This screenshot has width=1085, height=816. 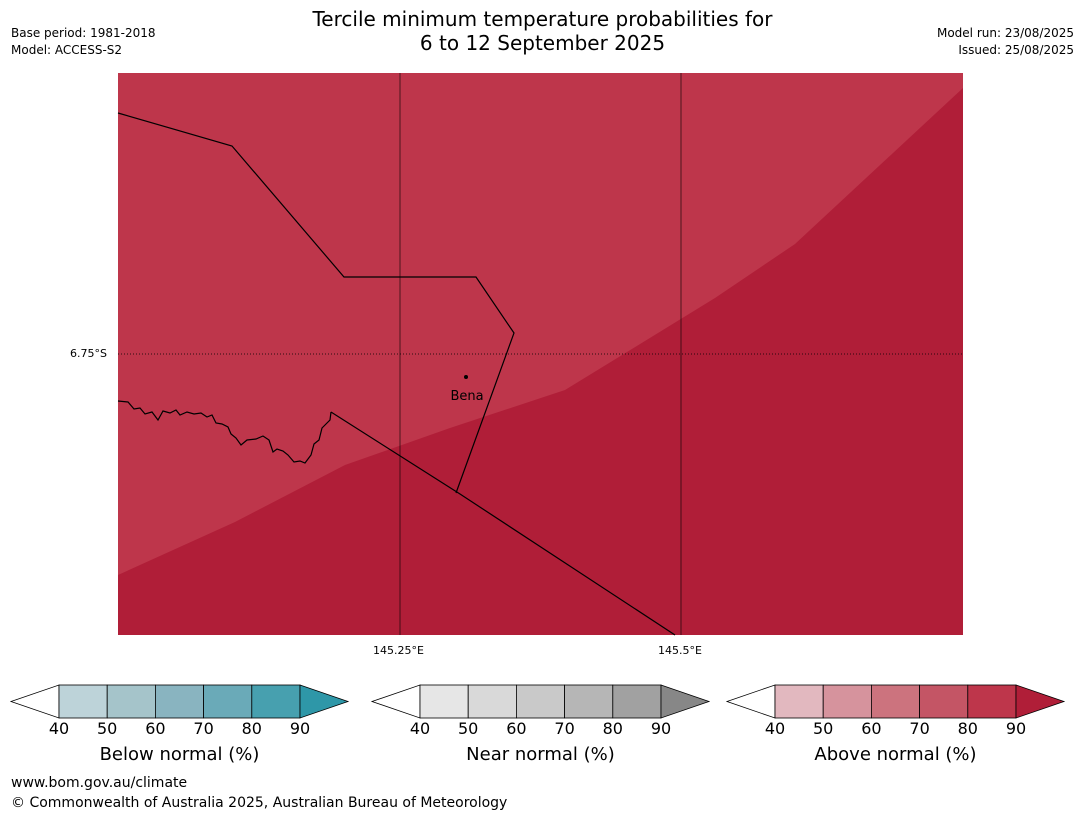 What do you see at coordinates (612, 728) in the screenshot?
I see `near-colorbar-tick: 80` at bounding box center [612, 728].